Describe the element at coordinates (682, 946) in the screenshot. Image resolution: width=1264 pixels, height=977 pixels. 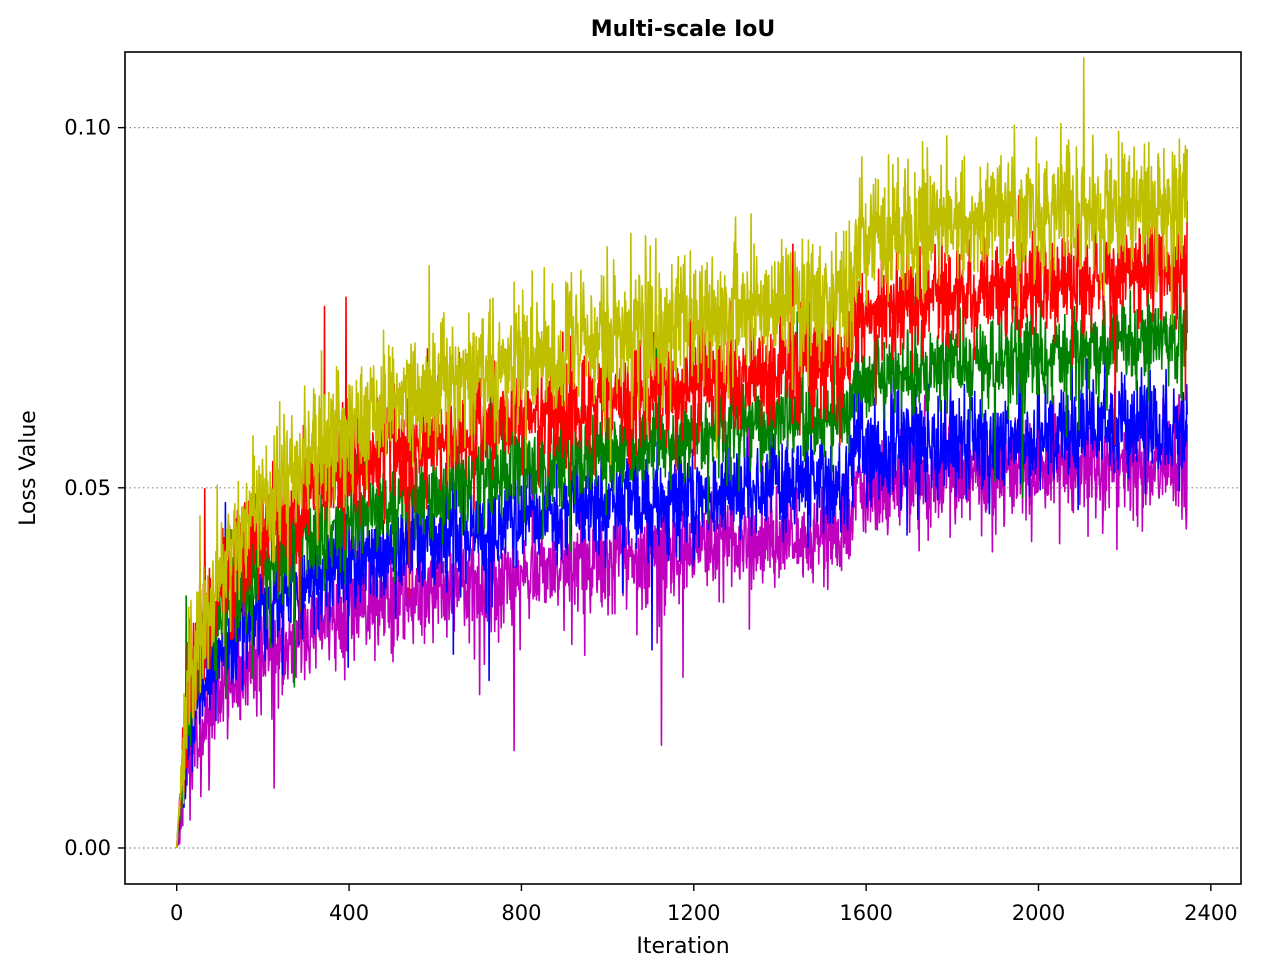
I see `x-axis-label: Iteration` at that location.